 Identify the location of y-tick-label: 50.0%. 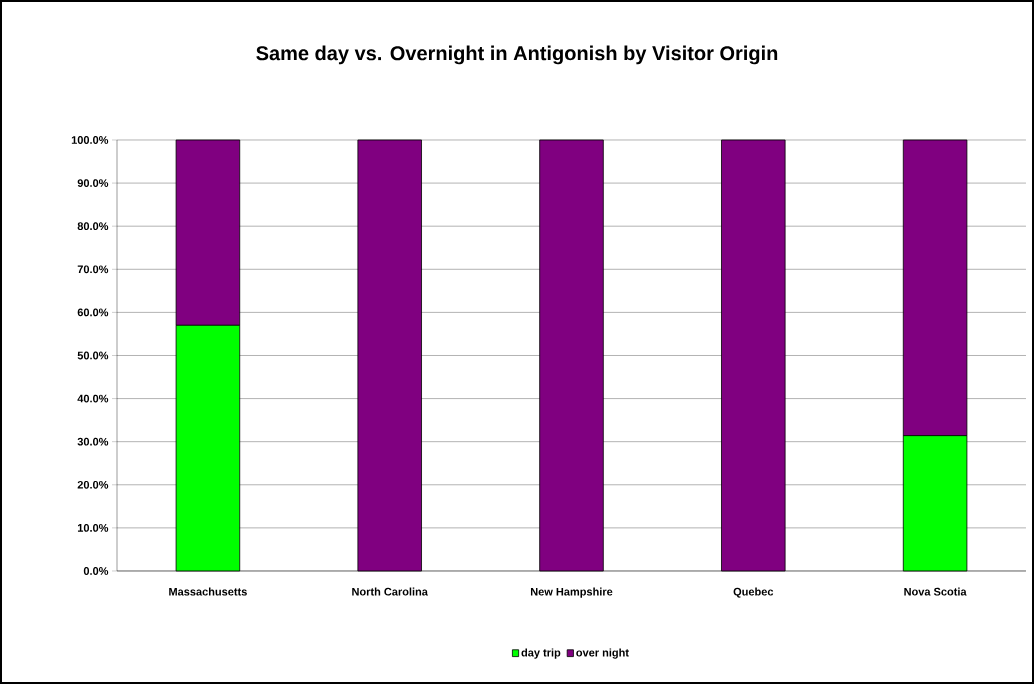
(93, 355).